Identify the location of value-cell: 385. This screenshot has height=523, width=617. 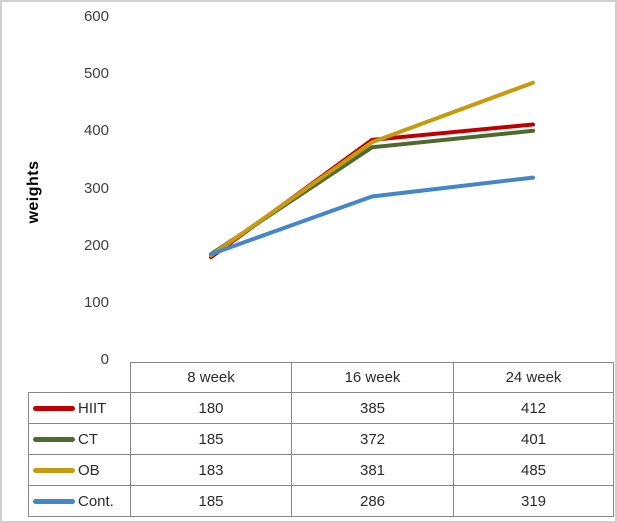
(372, 408).